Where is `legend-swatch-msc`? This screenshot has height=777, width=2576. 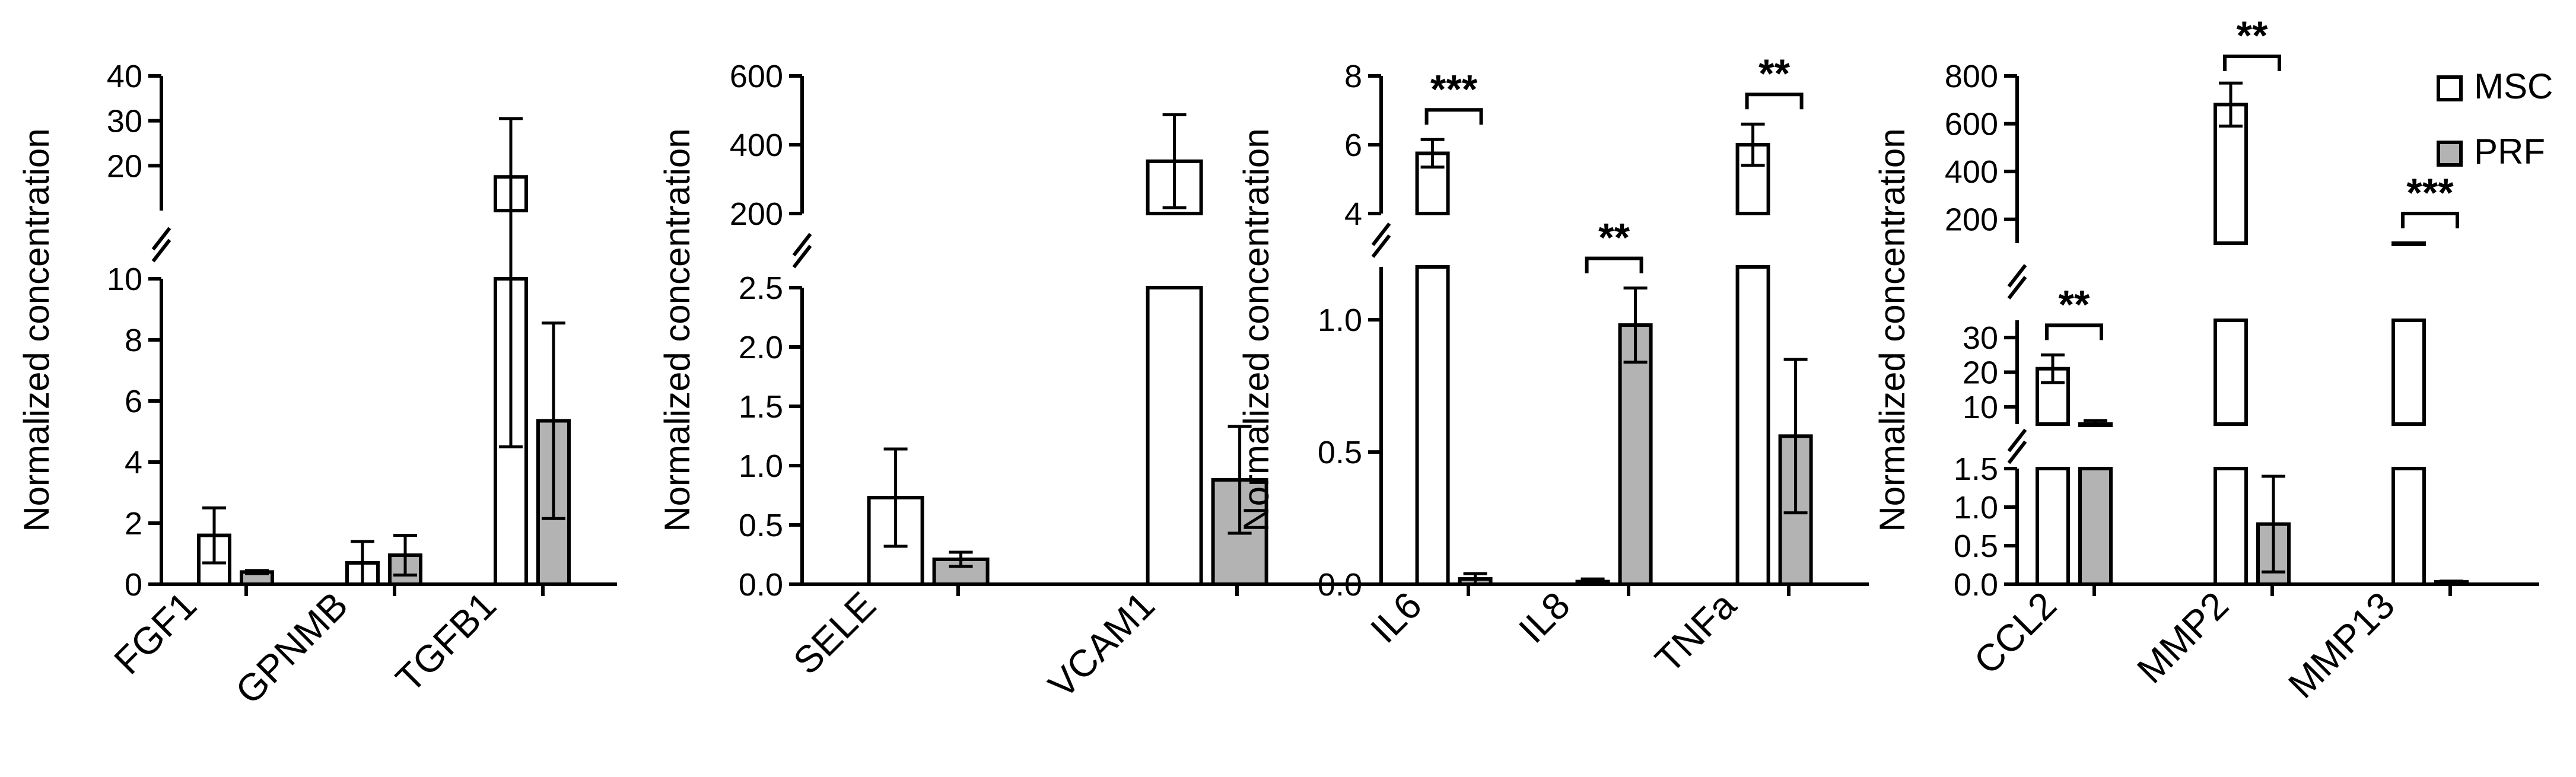
legend-swatch-msc is located at coordinates (2450, 88).